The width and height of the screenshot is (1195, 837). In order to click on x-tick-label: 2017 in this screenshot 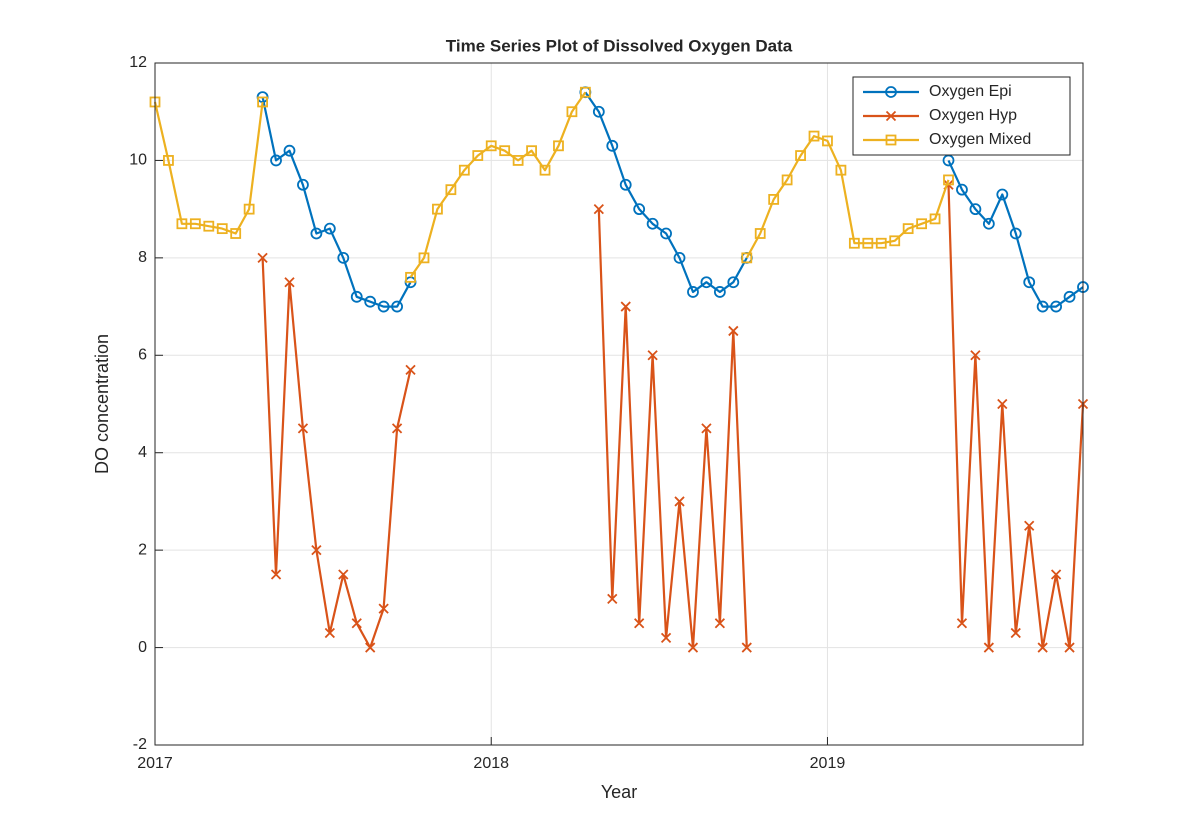, I will do `click(155, 763)`.